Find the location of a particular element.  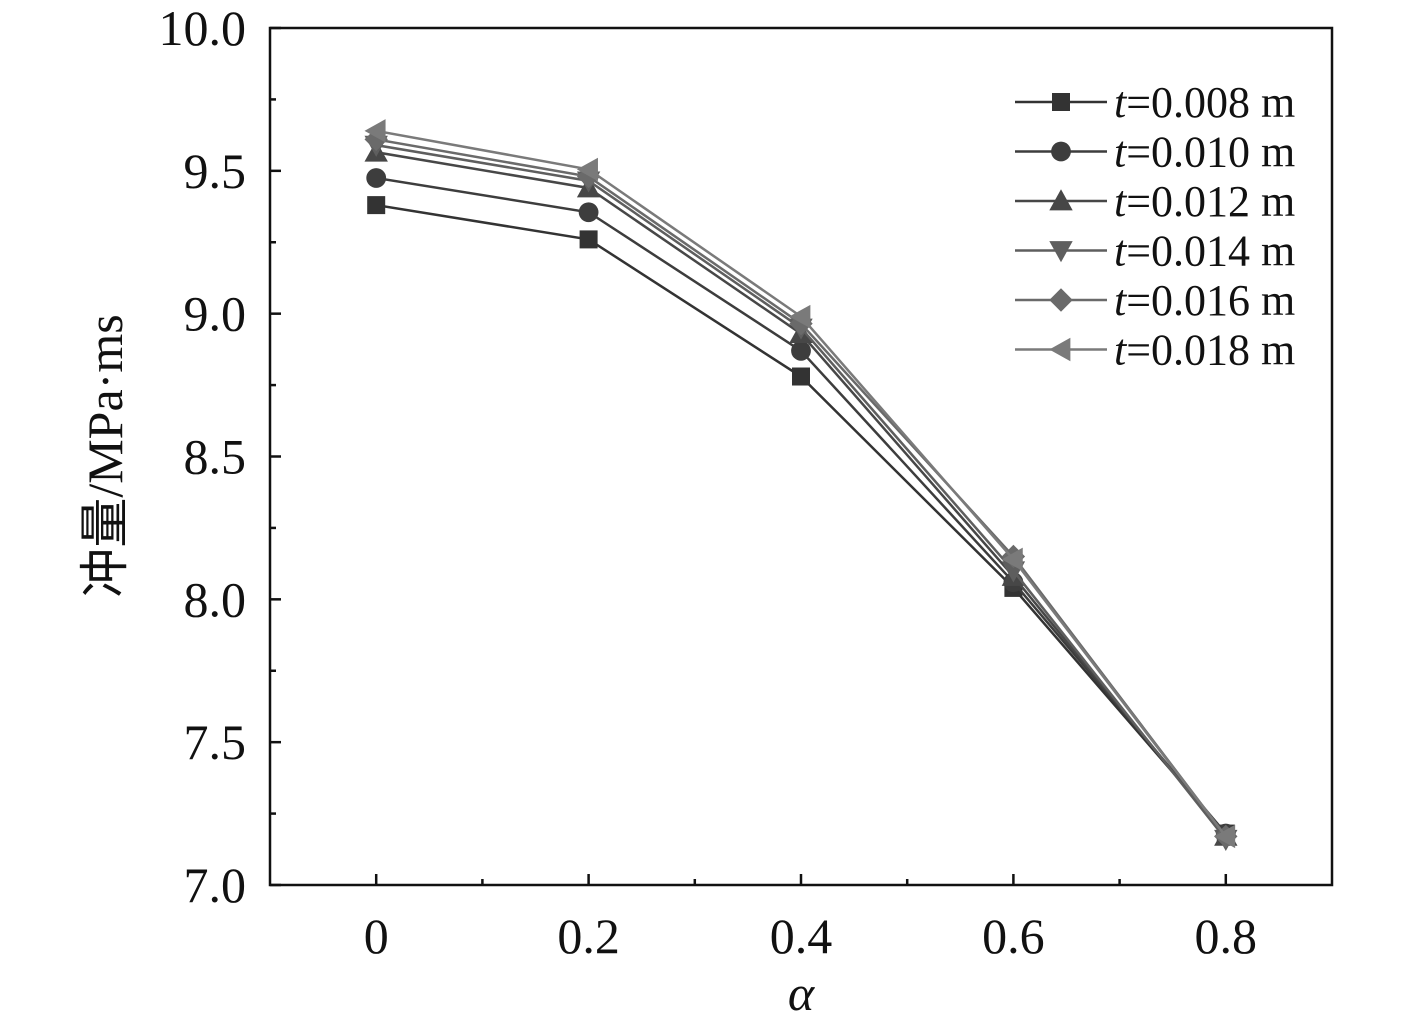

x-tick-label: 0.8 is located at coordinates (1226, 936).